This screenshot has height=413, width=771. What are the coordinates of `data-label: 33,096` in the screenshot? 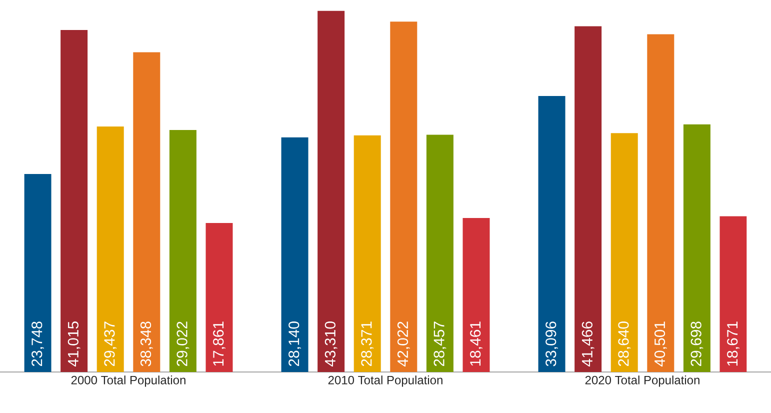 It's located at (552, 344).